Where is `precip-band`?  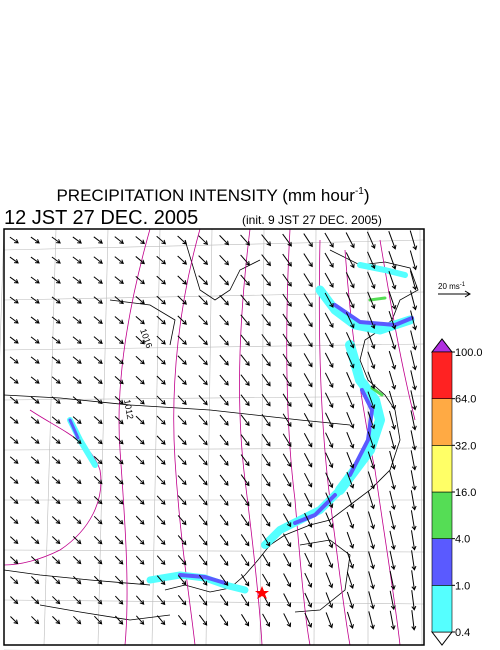 precip-band is located at coordinates (382, 270).